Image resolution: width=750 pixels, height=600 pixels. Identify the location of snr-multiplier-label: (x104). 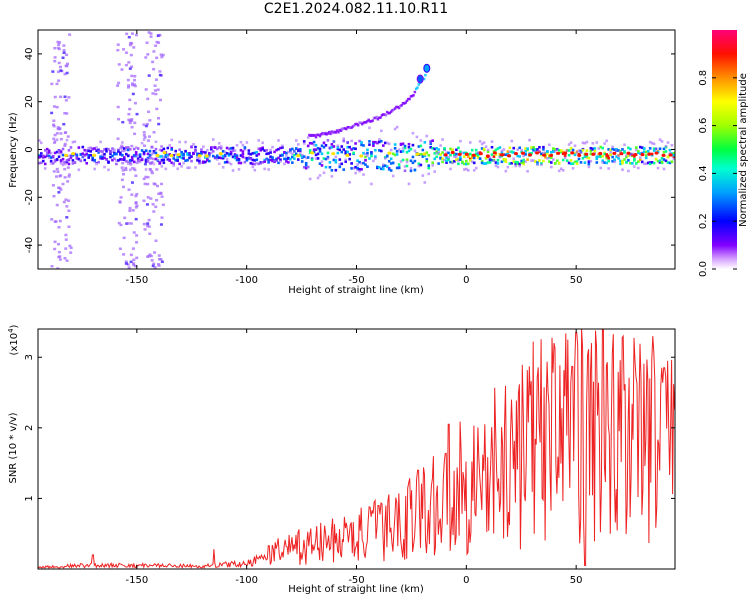
(13, 339).